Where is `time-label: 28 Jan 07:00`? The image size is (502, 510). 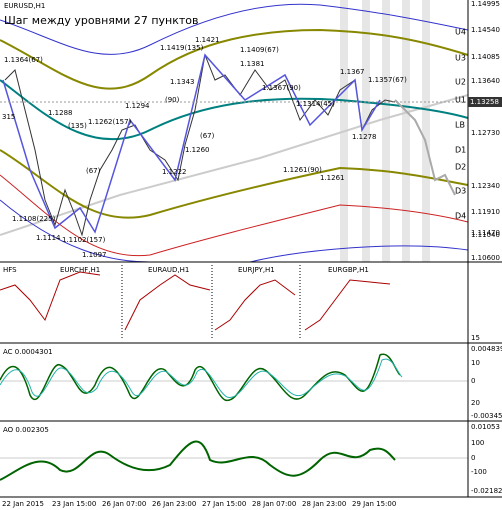 time-label: 28 Jan 07:00 is located at coordinates (274, 504).